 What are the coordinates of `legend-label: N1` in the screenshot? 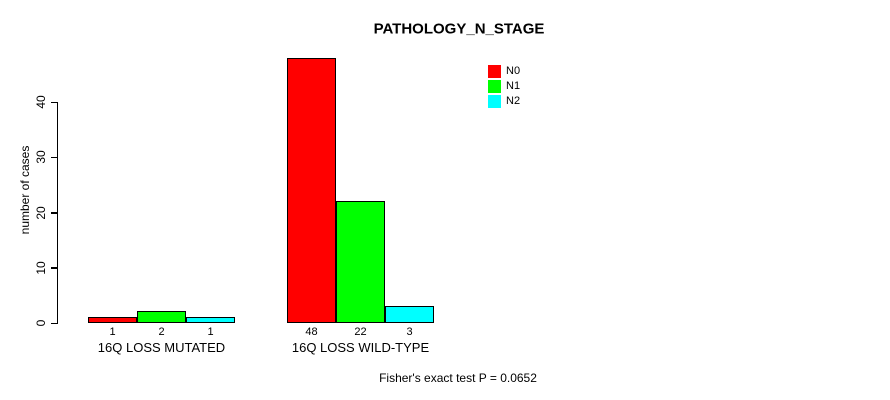 It's located at (513, 86).